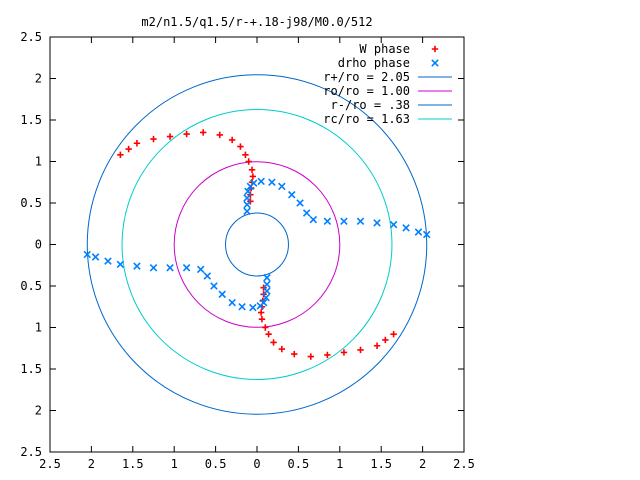  Describe the element at coordinates (384, 49) in the screenshot. I see `legend-label: W phase` at that location.